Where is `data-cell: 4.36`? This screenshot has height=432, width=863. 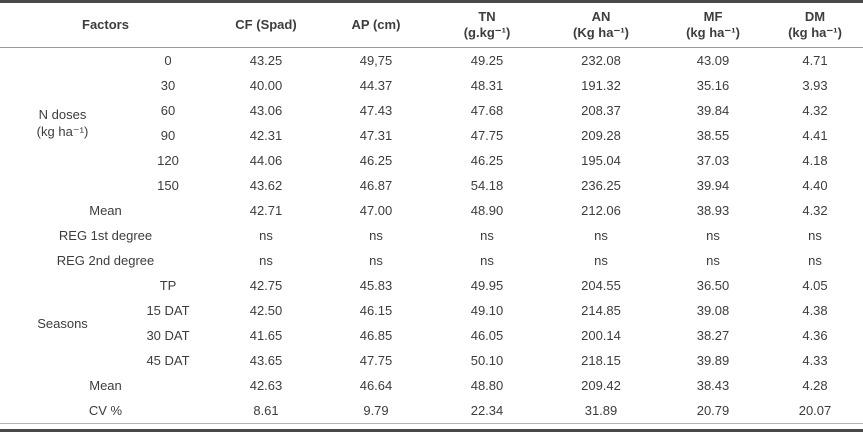
data-cell: 4.36 is located at coordinates (815, 335).